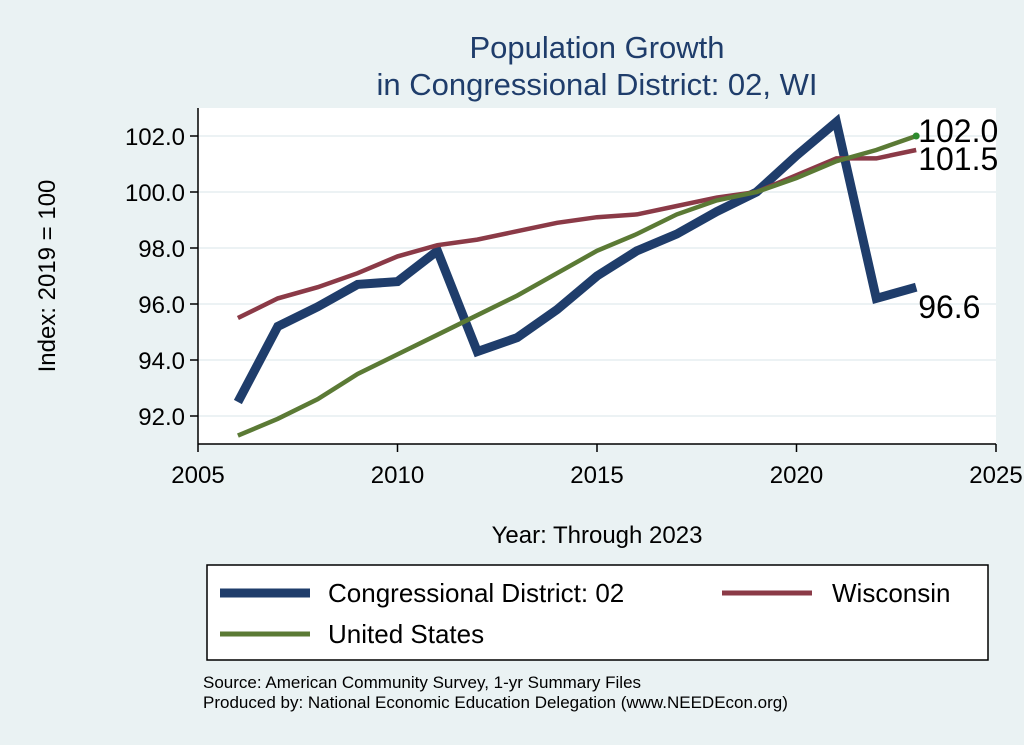  What do you see at coordinates (155, 137) in the screenshot?
I see `y-tick-label: 102.0` at bounding box center [155, 137].